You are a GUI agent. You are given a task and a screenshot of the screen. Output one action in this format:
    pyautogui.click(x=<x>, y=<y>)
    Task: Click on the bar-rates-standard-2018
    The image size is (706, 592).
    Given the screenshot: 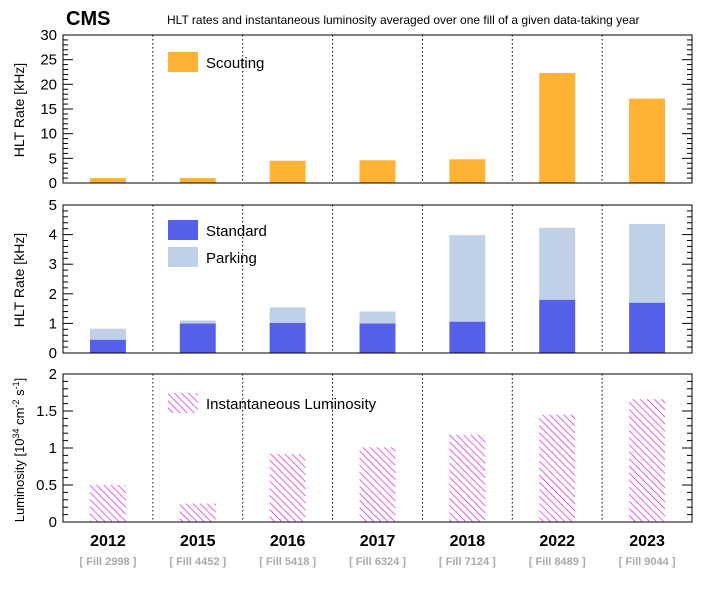 What is the action you would take?
    pyautogui.click(x=467, y=337)
    